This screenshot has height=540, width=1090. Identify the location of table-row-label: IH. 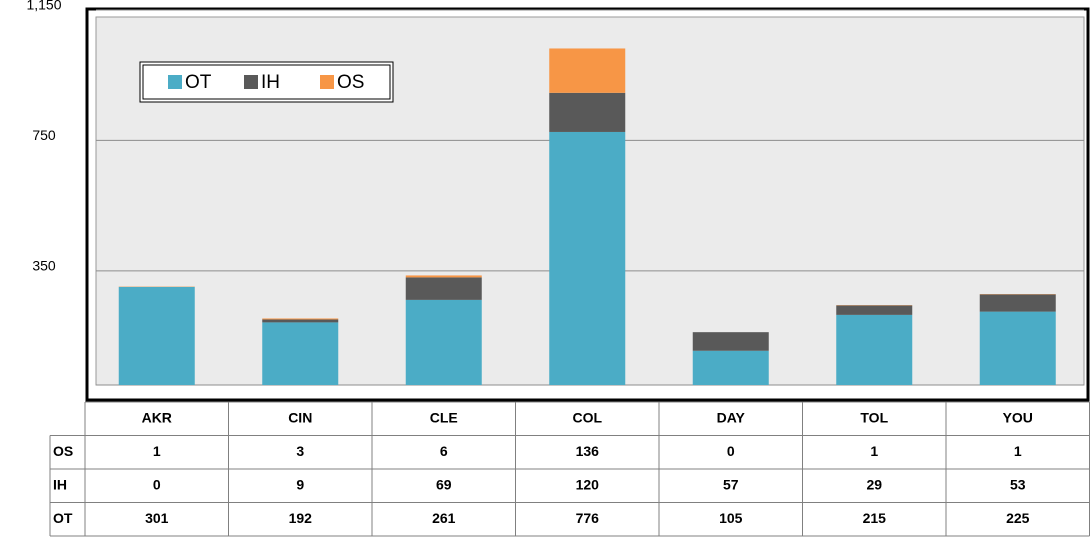
(60, 484).